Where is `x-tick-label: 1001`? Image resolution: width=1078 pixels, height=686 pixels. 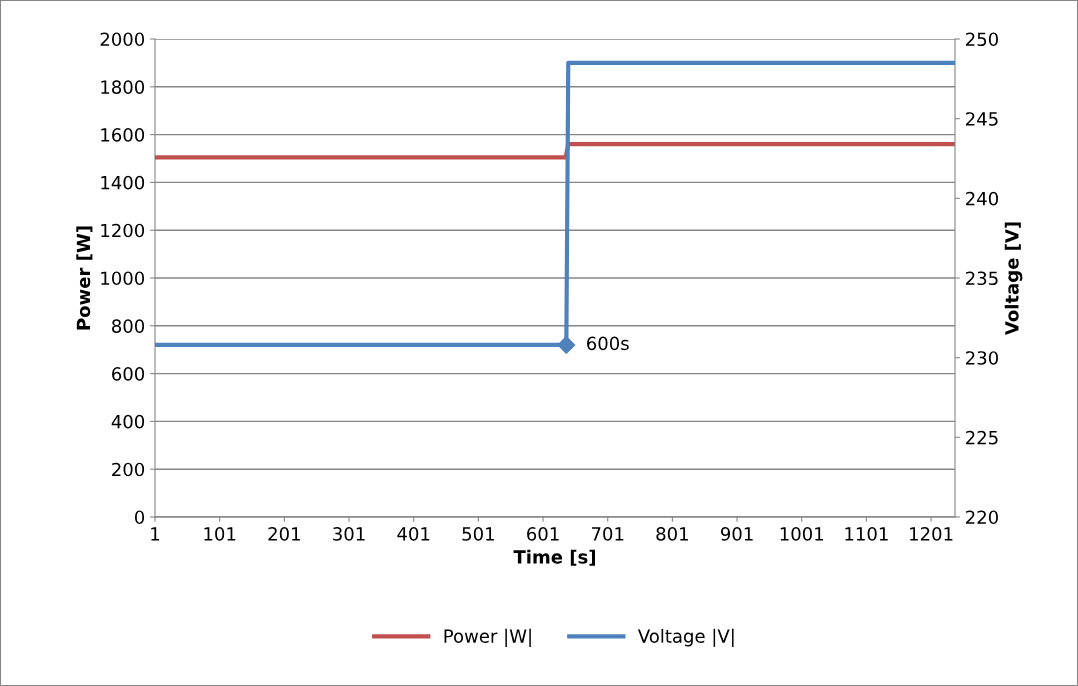
x-tick-label: 1001 is located at coordinates (802, 534).